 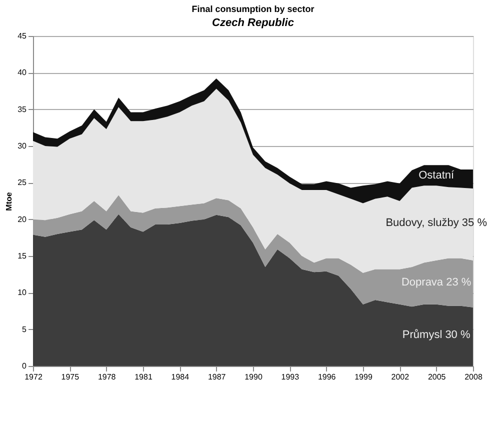 What do you see at coordinates (23, 36) in the screenshot?
I see `y-tick-label: 45` at bounding box center [23, 36].